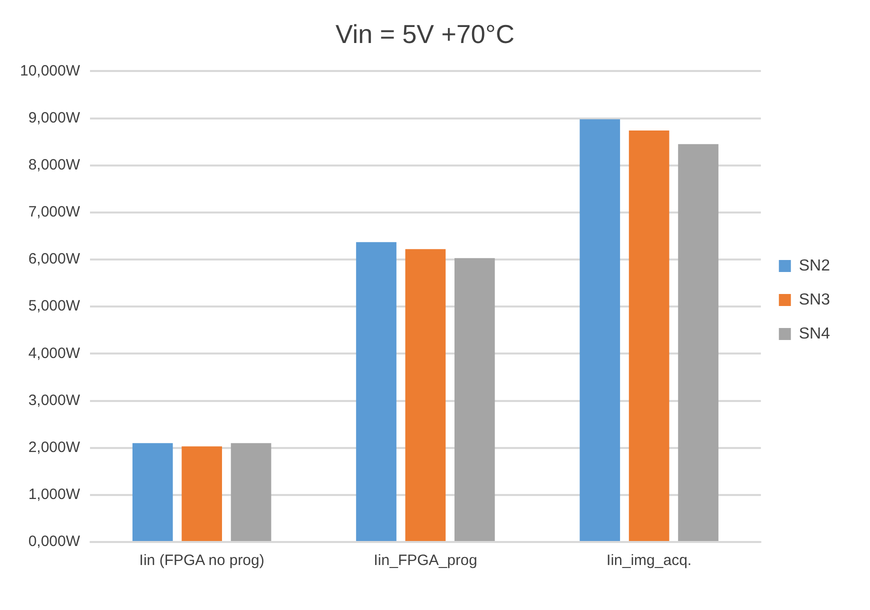  What do you see at coordinates (425, 33) in the screenshot?
I see `chart-title: Vin = 5V +70°C` at bounding box center [425, 33].